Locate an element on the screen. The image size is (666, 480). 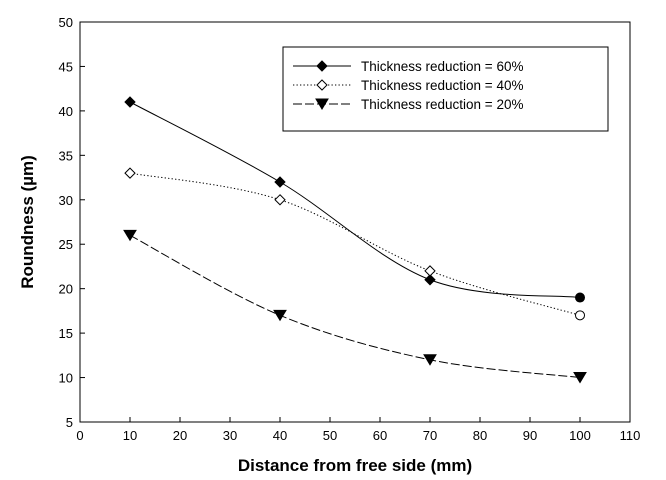
legend-item: Thickness reduction = 60% is located at coordinates (408, 66).